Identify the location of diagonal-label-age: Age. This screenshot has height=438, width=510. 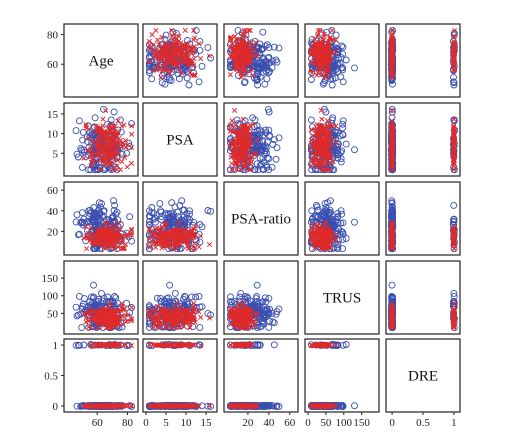
(101, 62).